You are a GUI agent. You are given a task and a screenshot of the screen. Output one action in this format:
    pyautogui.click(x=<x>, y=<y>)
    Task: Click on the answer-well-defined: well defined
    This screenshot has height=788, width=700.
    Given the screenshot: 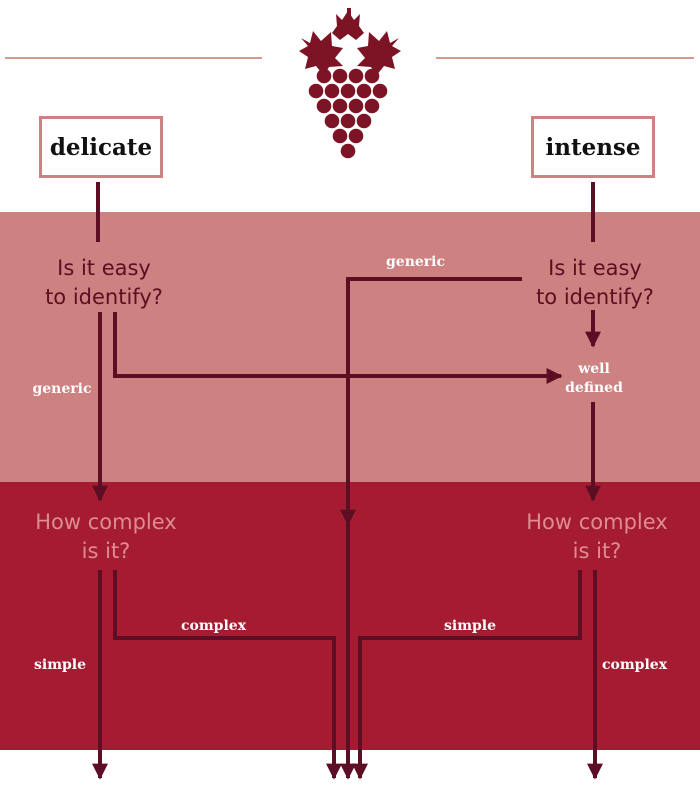 What is the action you would take?
    pyautogui.click(x=594, y=379)
    